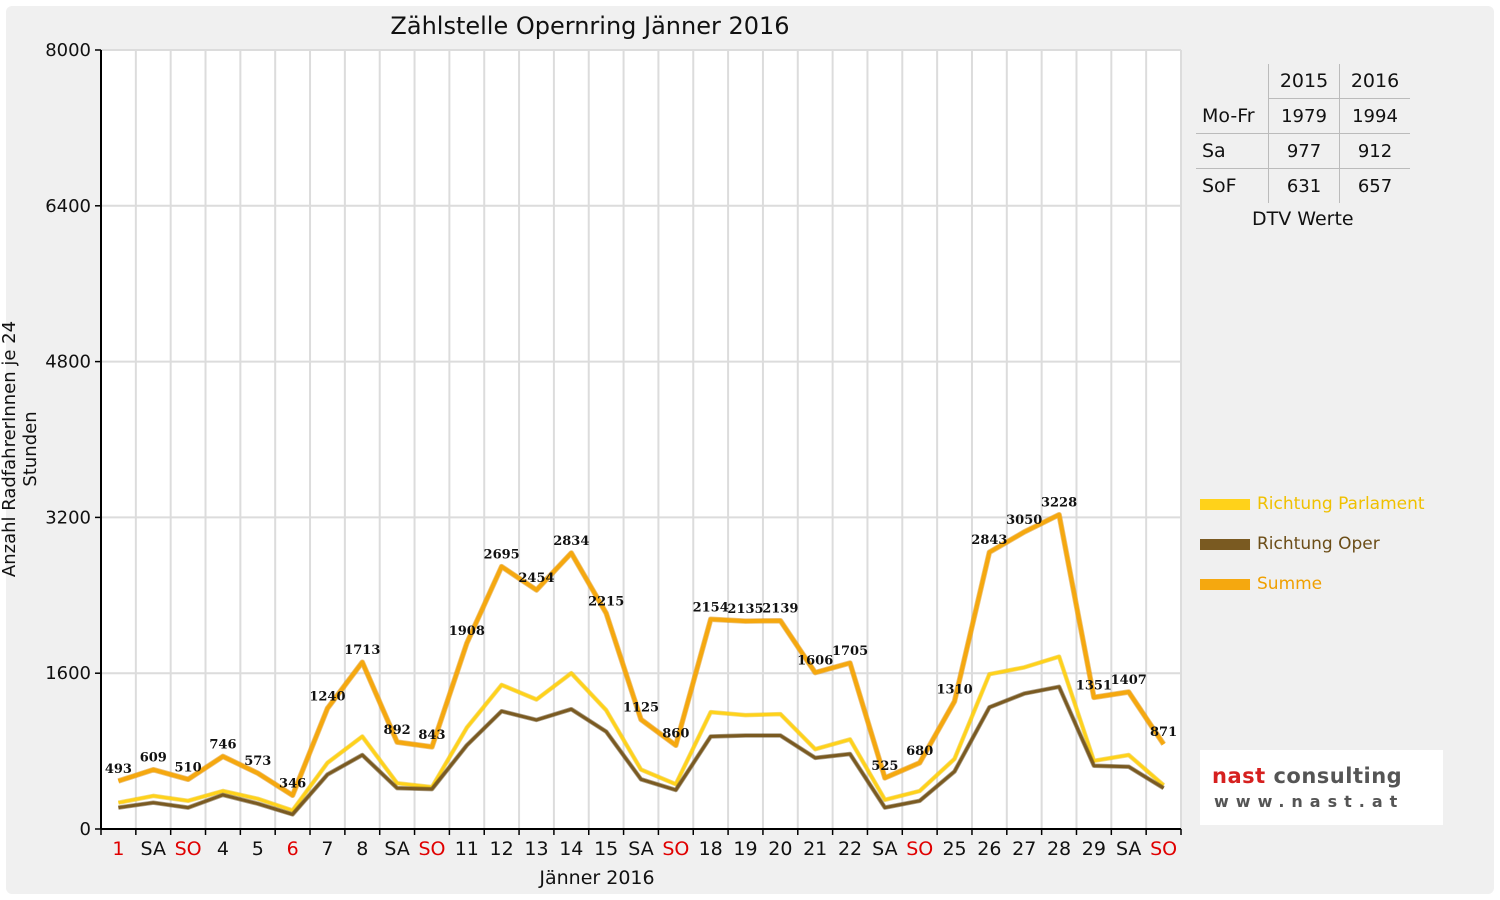  Describe the element at coordinates (641, 707) in the screenshot. I see `data-label: 1125` at that location.